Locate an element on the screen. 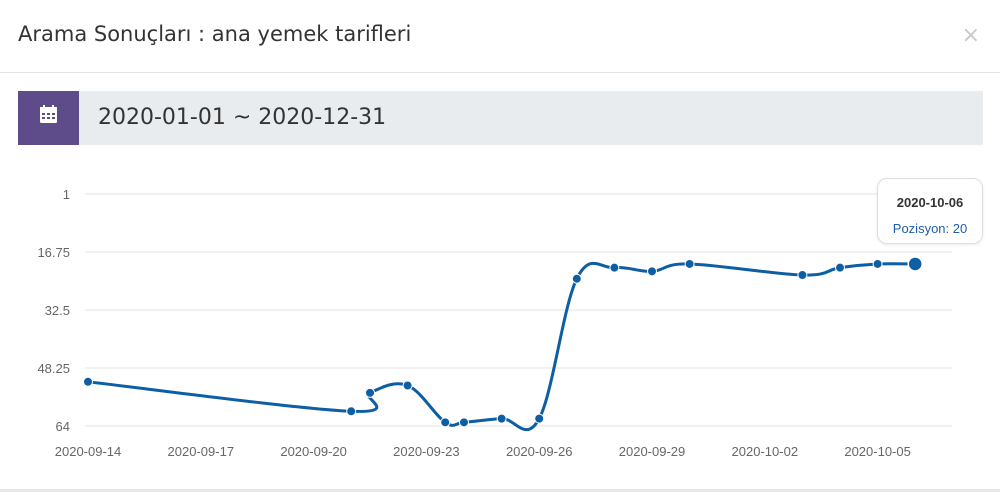  highlighted-point is located at coordinates (915, 264).